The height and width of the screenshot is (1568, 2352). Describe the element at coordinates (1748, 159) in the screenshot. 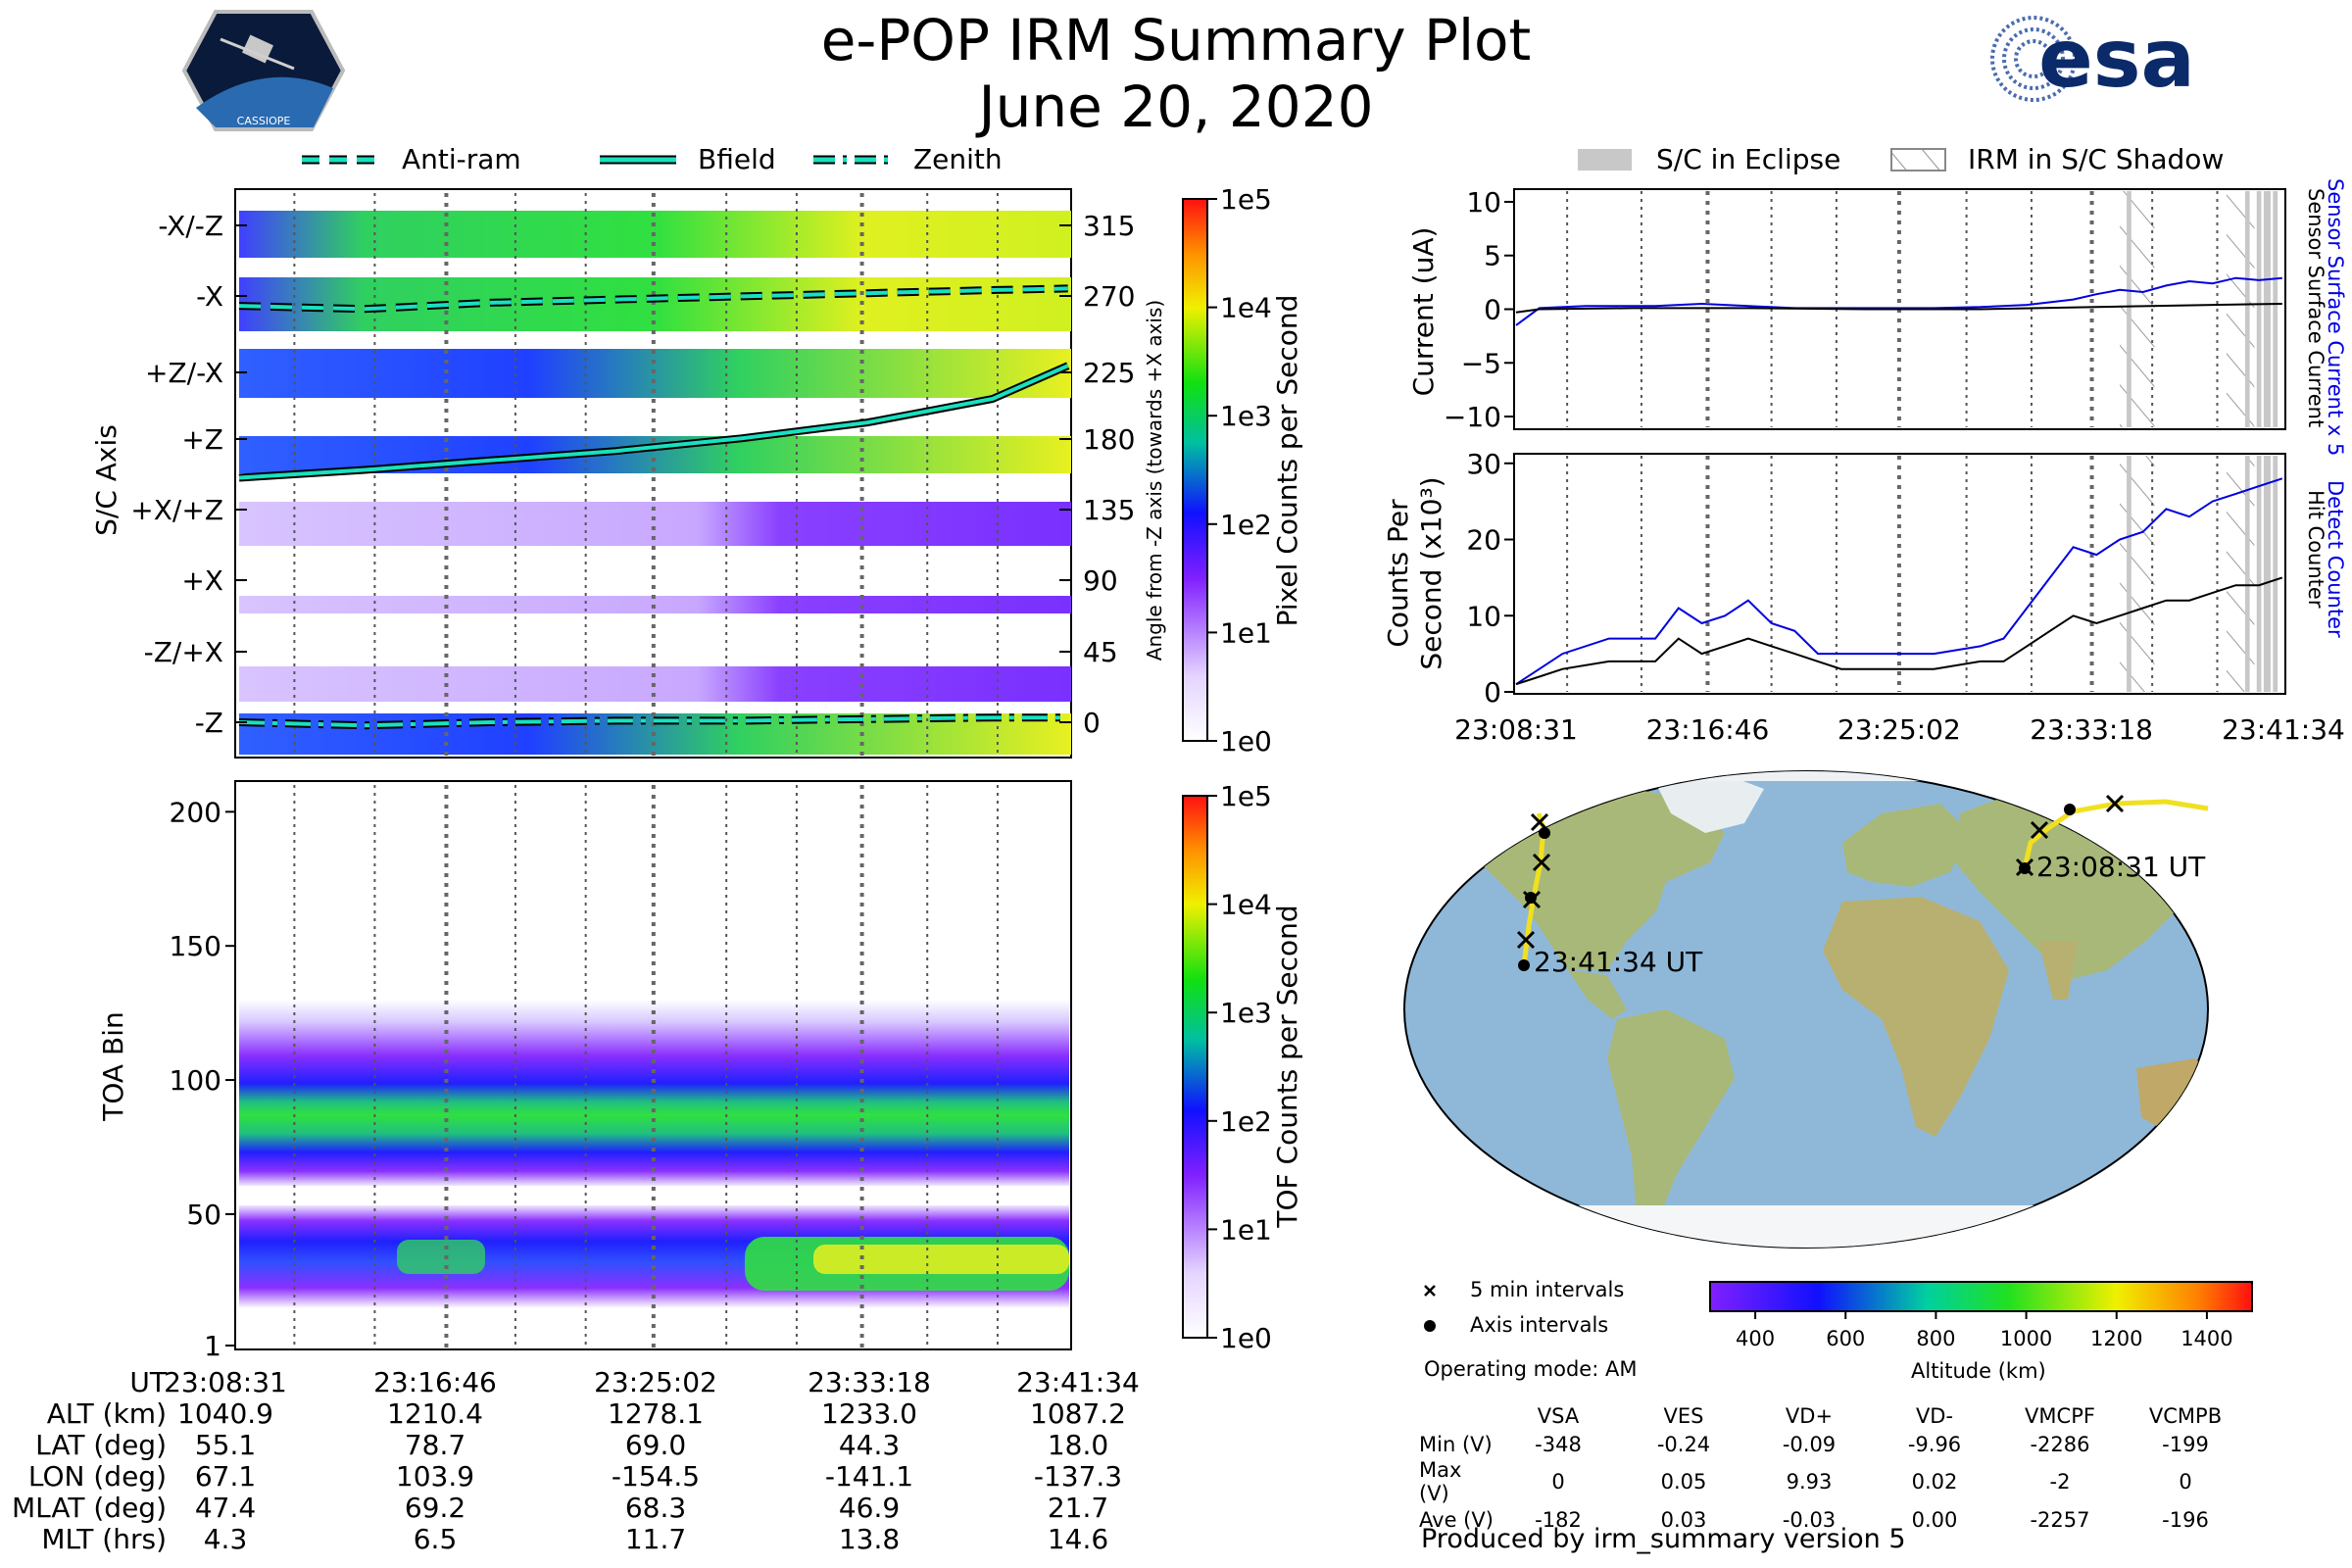

I see `legend-eclipse: S/C in Eclipse` at that location.